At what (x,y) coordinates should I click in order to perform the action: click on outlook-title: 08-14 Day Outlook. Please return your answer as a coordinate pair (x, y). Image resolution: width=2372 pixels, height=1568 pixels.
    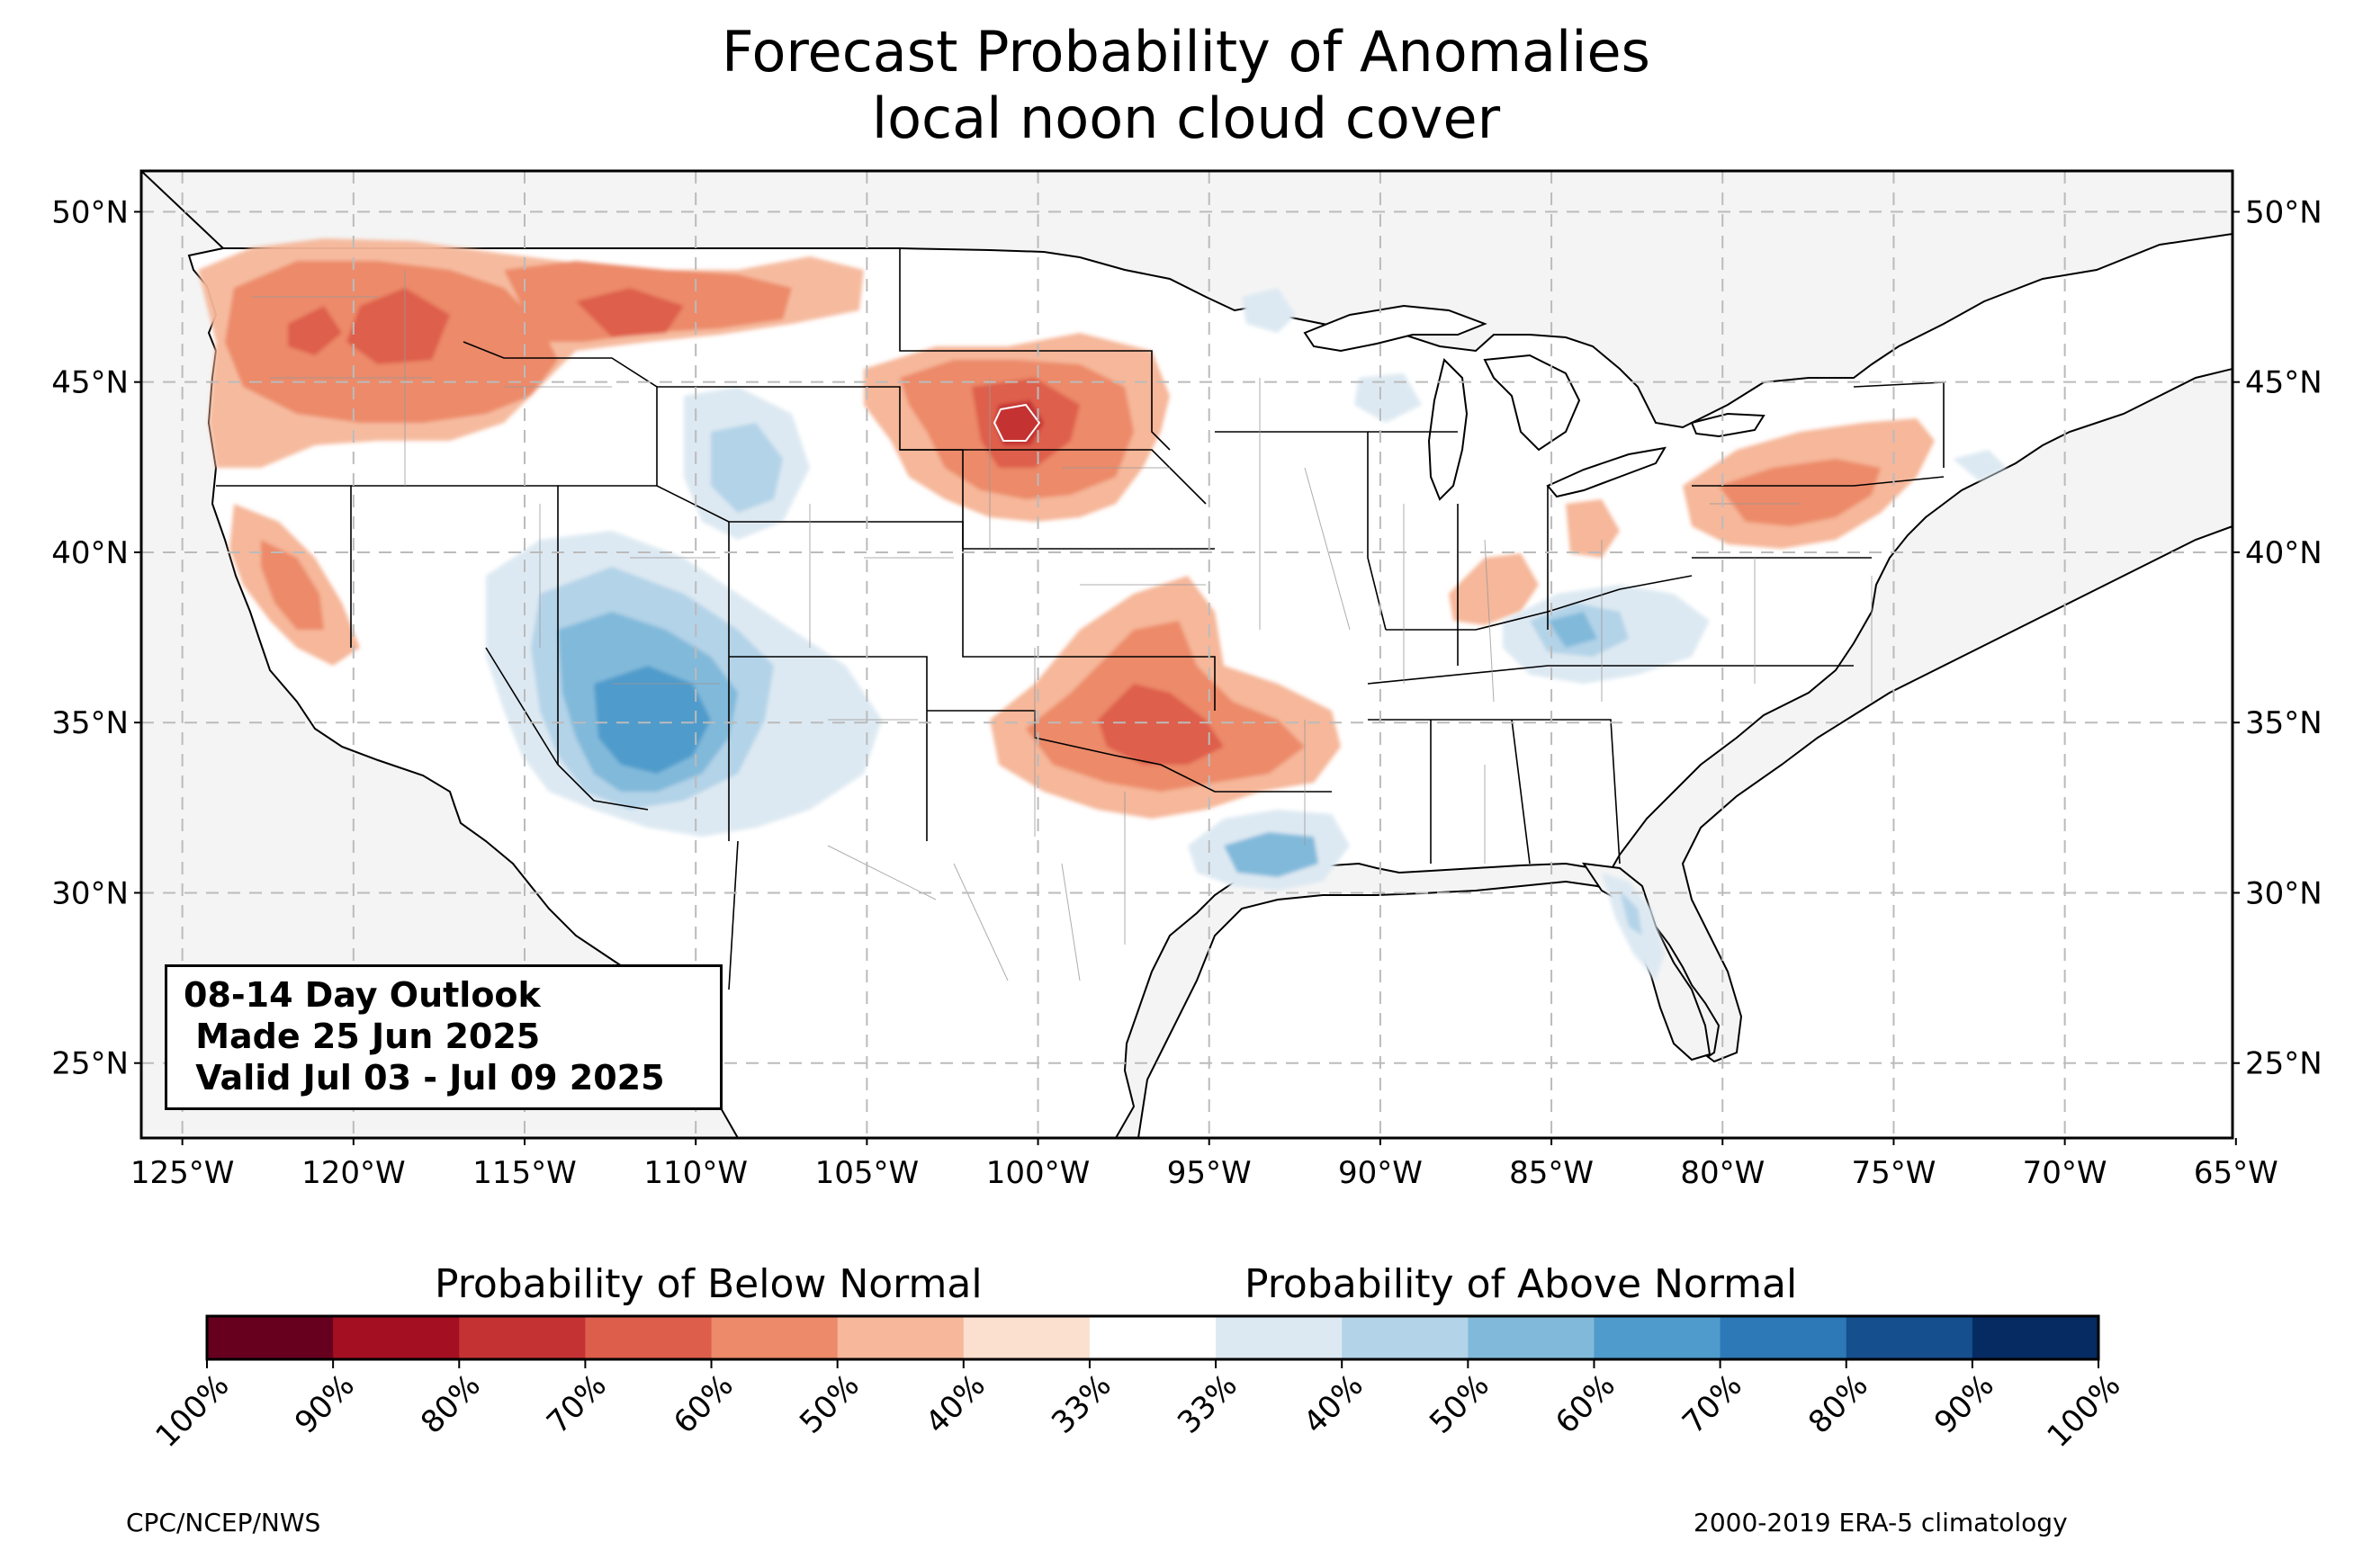
    Looking at the image, I should click on (362, 995).